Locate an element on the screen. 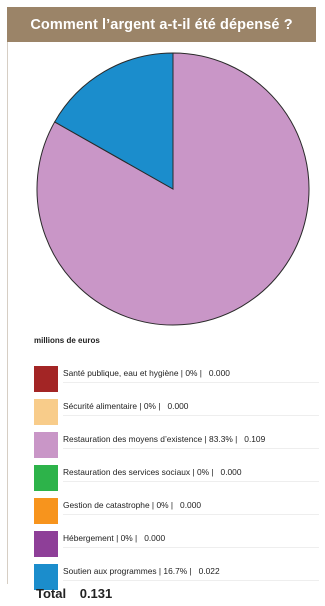 The height and width of the screenshot is (606, 325). legend-category: Sécurité alimentaire is located at coordinates (100, 406).